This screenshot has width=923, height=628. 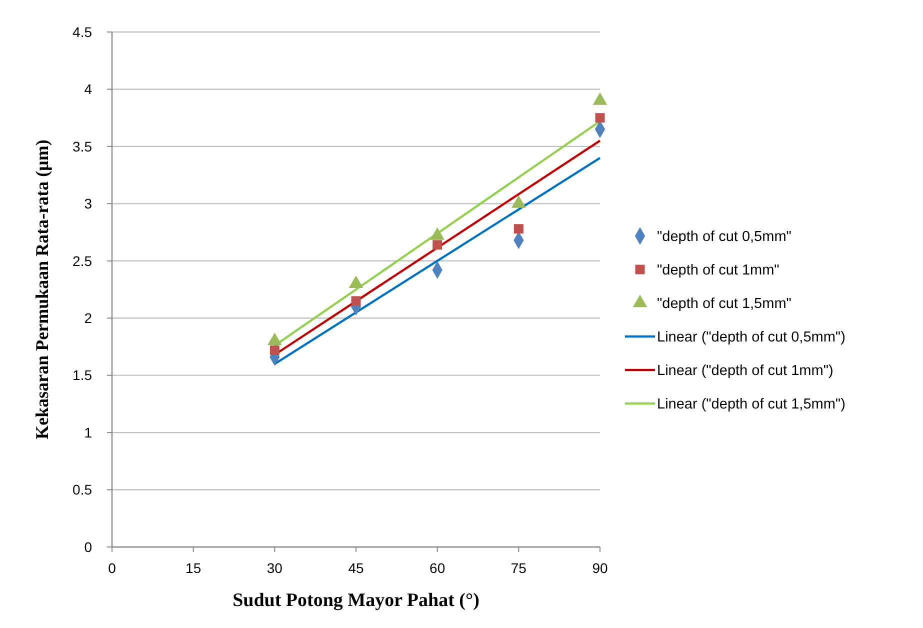 What do you see at coordinates (88, 318) in the screenshot?
I see `y-tick-label: 2` at bounding box center [88, 318].